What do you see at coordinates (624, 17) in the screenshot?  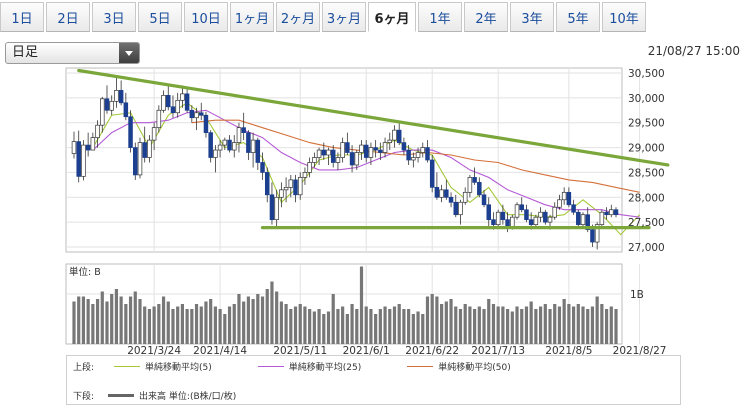 I see `tab-14: 10年` at bounding box center [624, 17].